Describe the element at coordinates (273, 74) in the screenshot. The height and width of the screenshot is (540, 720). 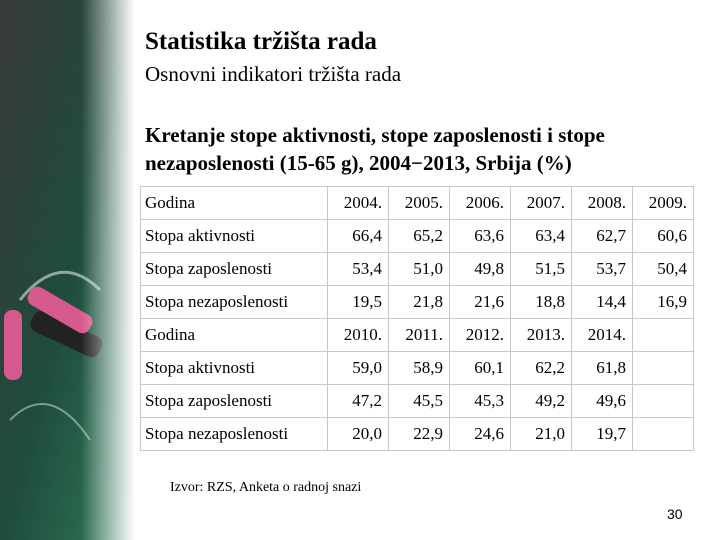
I see `subtitle: Osnovni indikatori tržišta rada` at that location.